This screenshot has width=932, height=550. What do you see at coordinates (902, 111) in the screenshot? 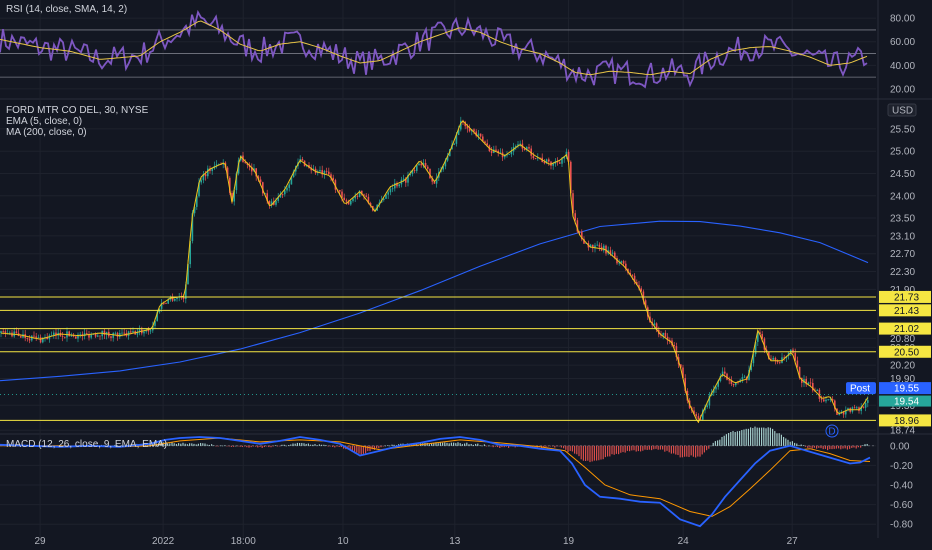
I see `currency-label: USD` at bounding box center [902, 111].